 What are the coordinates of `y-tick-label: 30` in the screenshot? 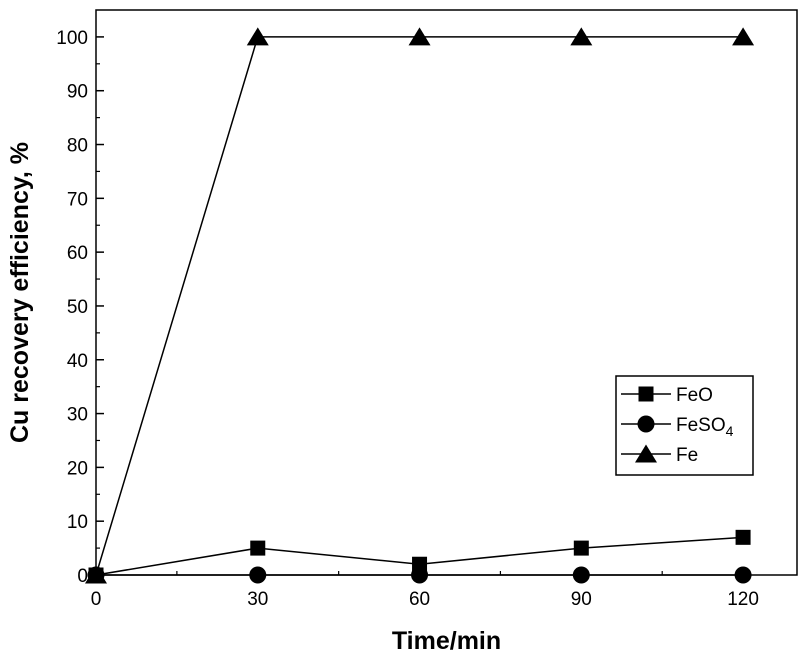 It's located at (77, 415).